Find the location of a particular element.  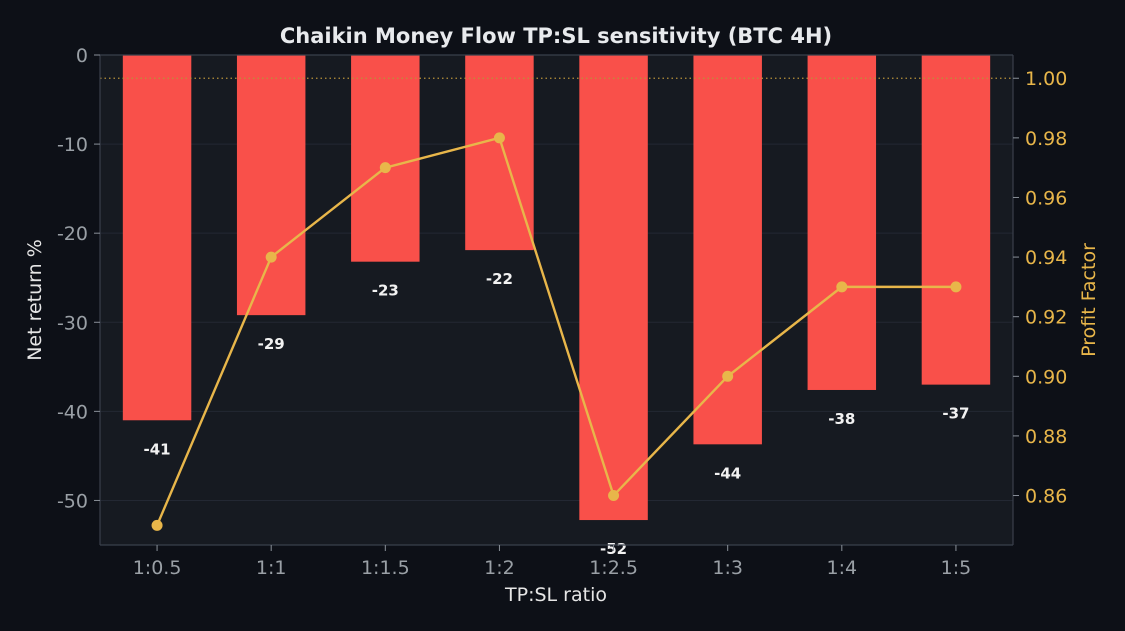

bar-value-label: -37 is located at coordinates (955, 414).